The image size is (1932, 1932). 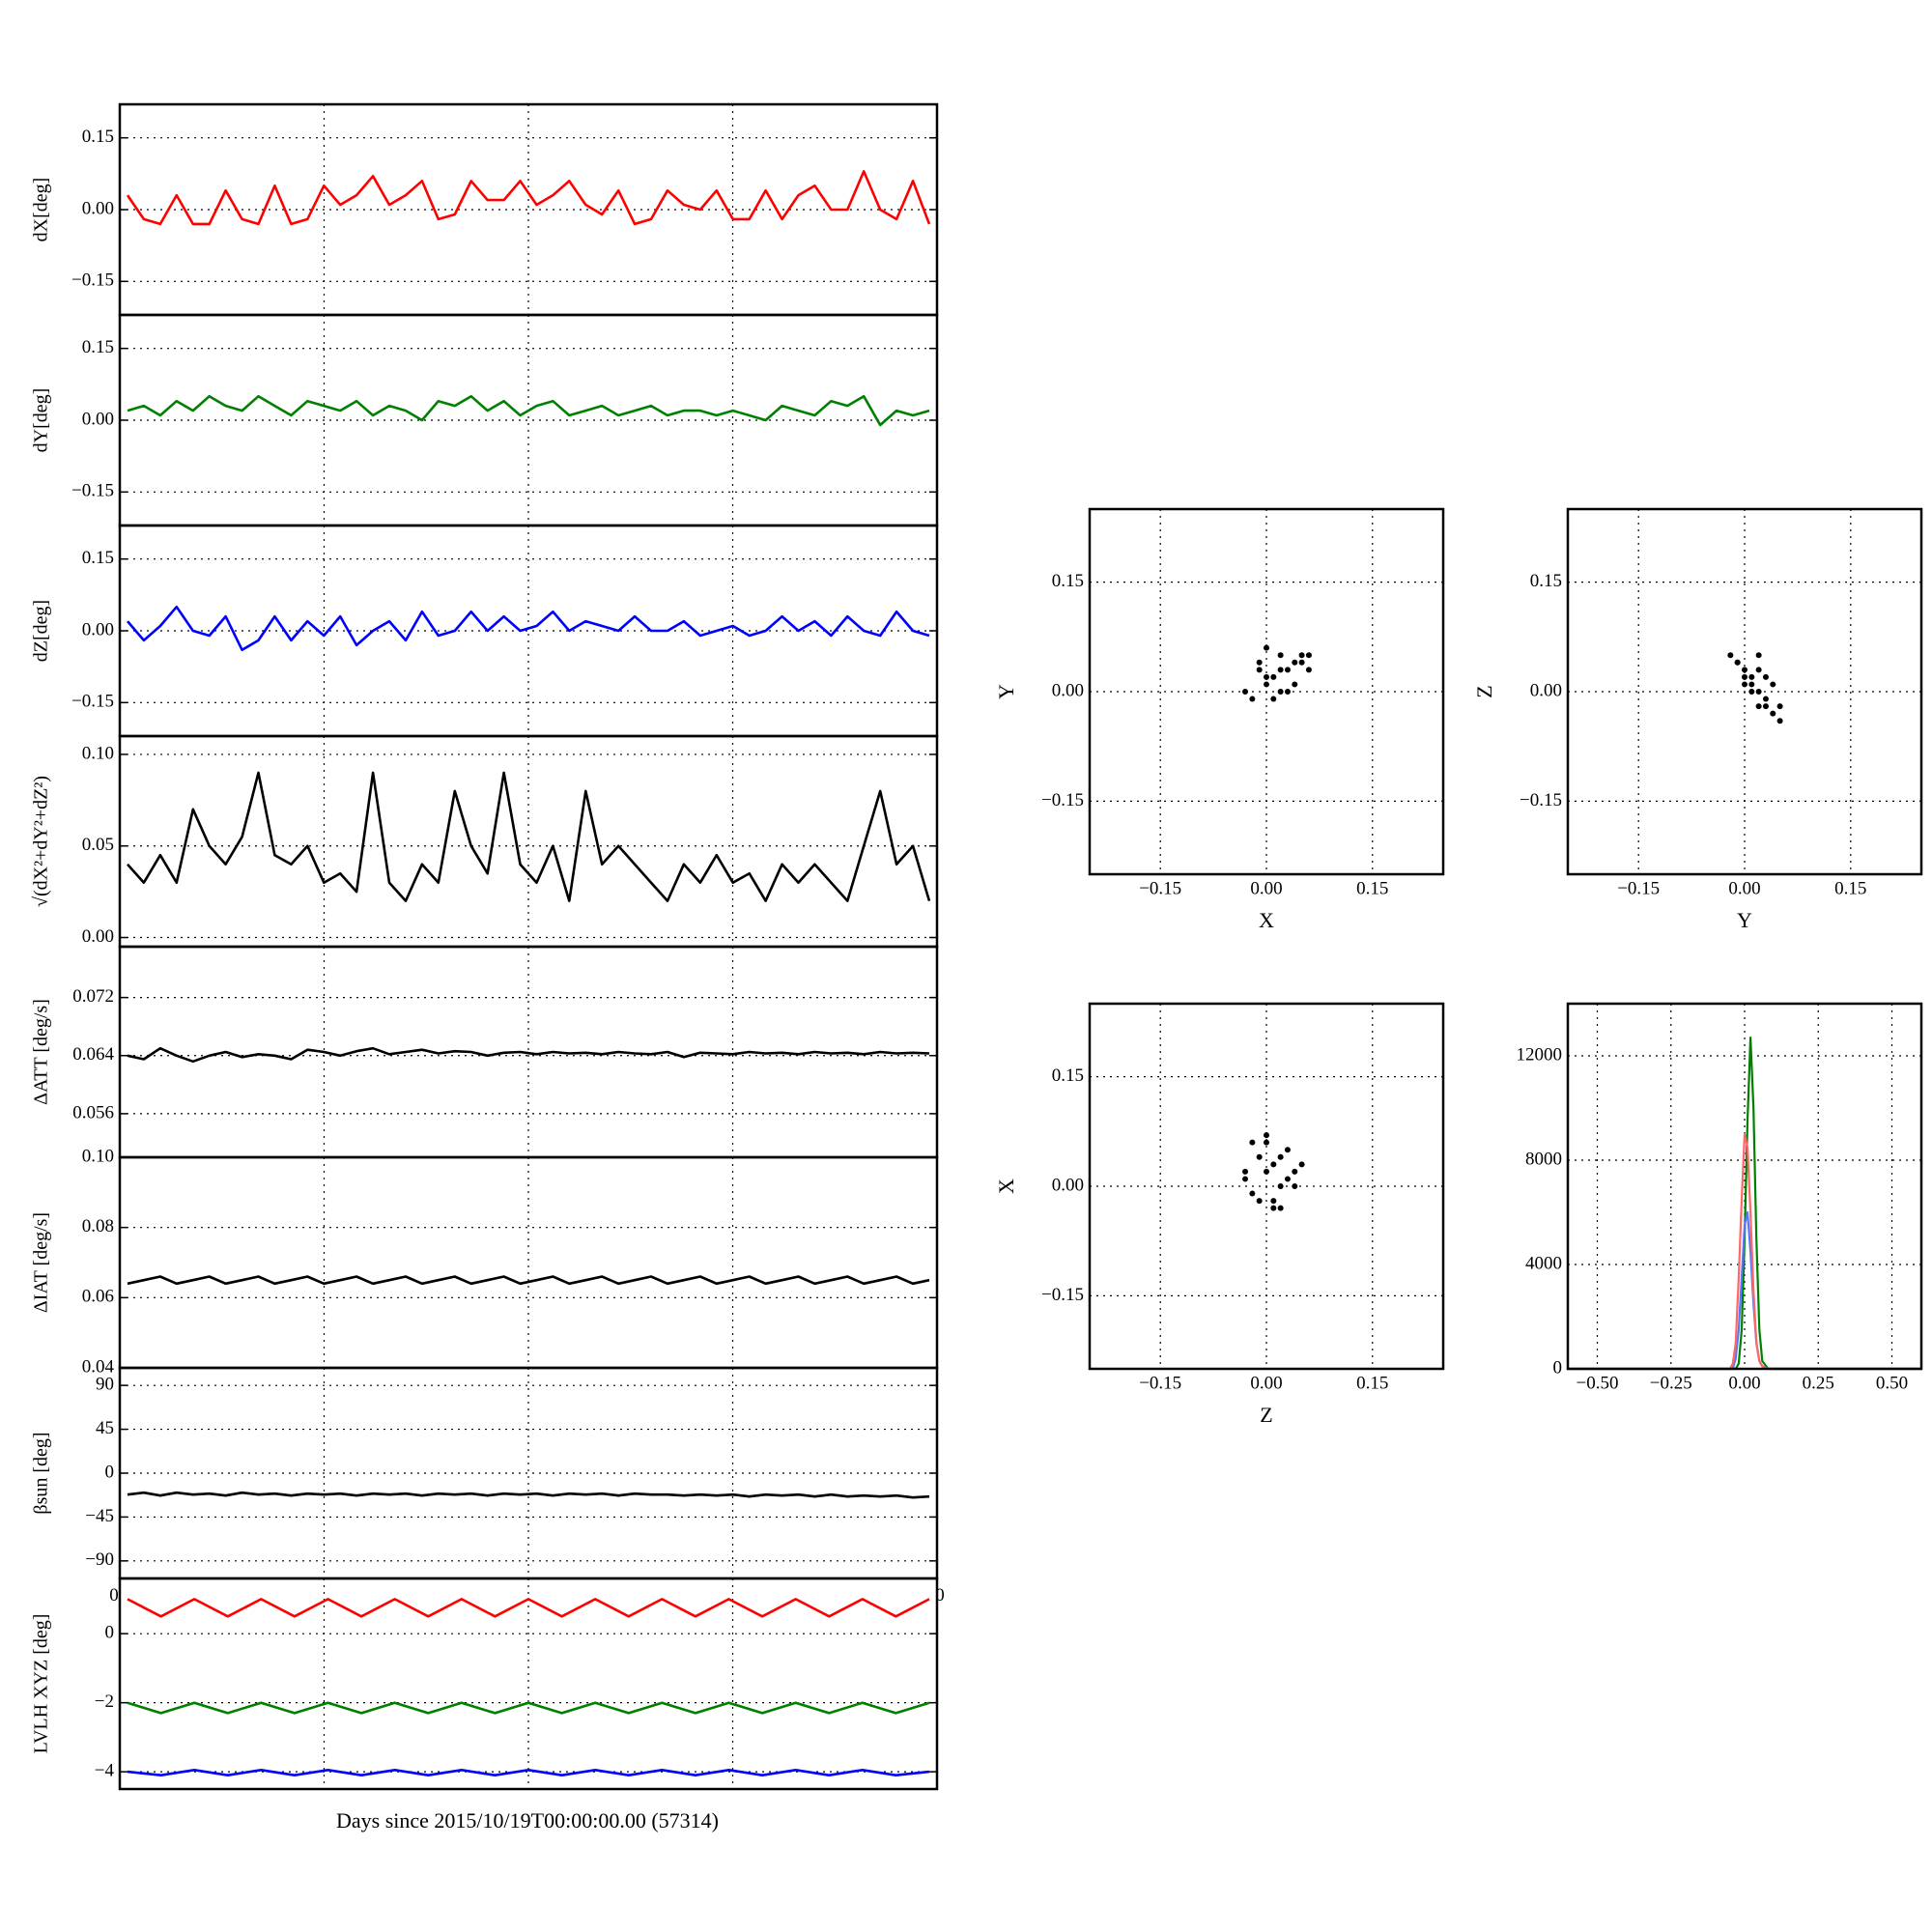 What do you see at coordinates (41, 420) in the screenshot?
I see `ylabel: dY[deg]` at bounding box center [41, 420].